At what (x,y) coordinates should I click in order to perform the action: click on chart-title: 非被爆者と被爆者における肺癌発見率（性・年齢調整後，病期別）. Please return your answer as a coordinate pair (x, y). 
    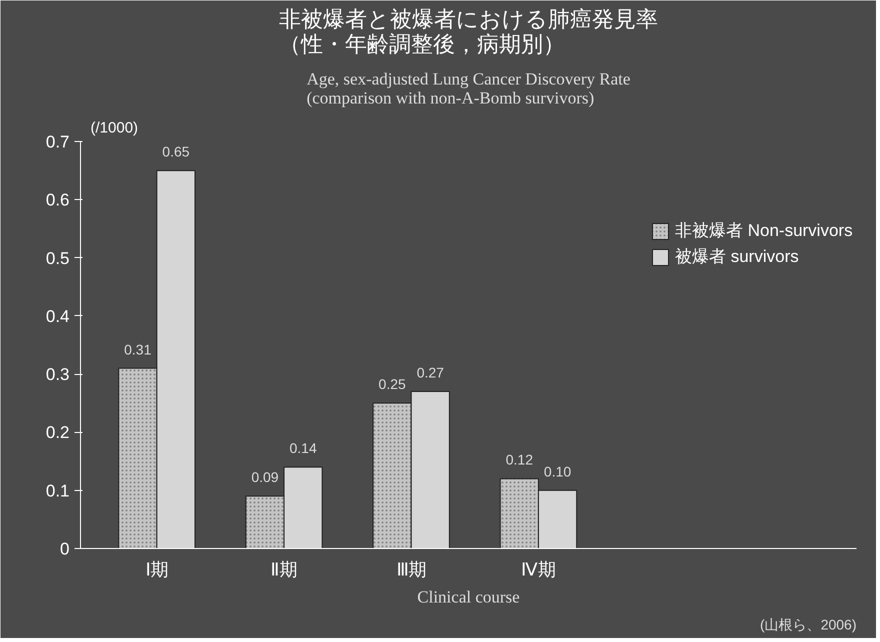
    Looking at the image, I should click on (468, 33).